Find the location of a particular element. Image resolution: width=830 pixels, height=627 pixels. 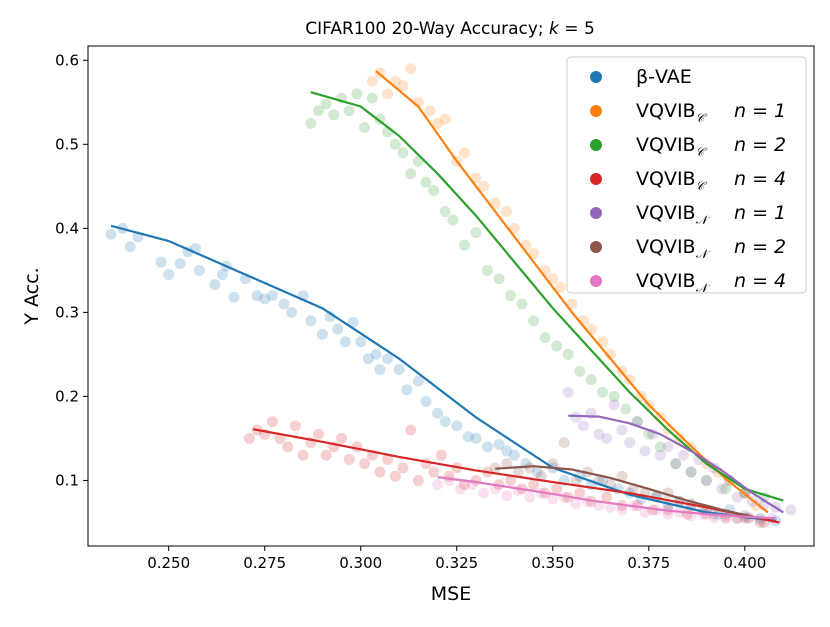

y-tick-label: 0.4 is located at coordinates (67, 228).